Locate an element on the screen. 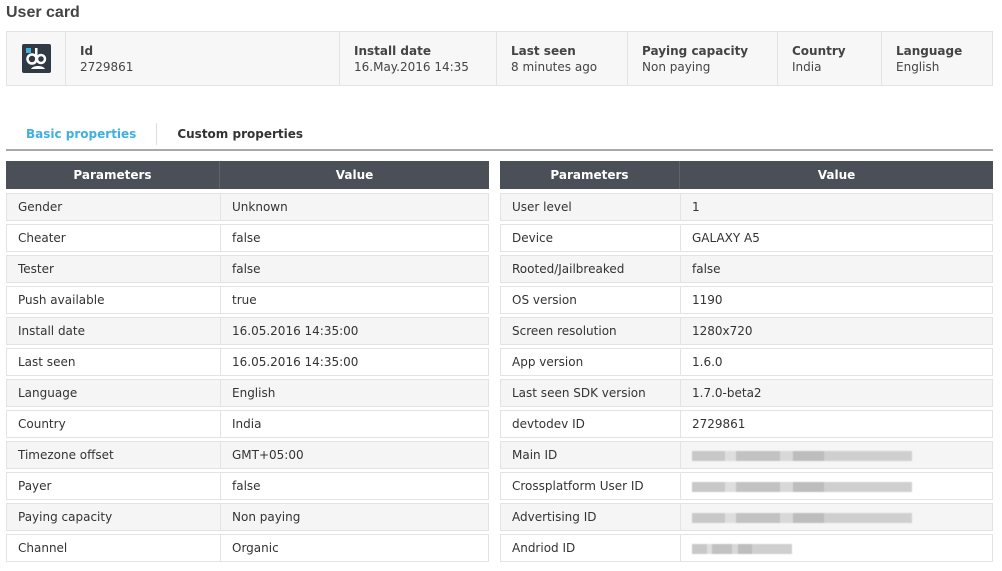 This screenshot has height=571, width=1002. param-value: GALAXY A5 is located at coordinates (726, 238).